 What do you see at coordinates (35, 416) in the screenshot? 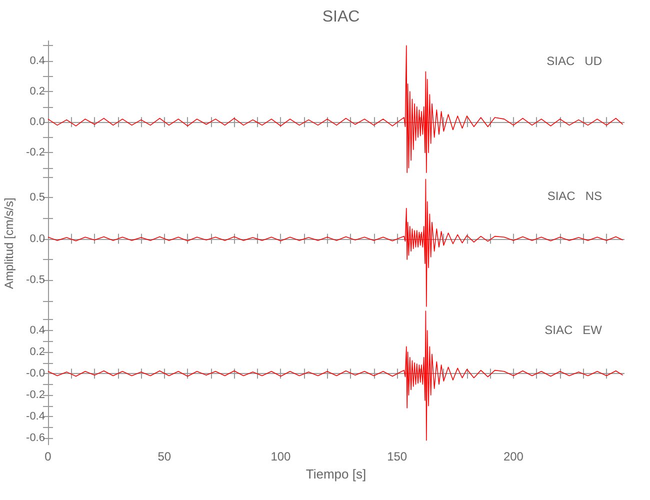
I see `y-tick-label: -0.4` at bounding box center [35, 416].